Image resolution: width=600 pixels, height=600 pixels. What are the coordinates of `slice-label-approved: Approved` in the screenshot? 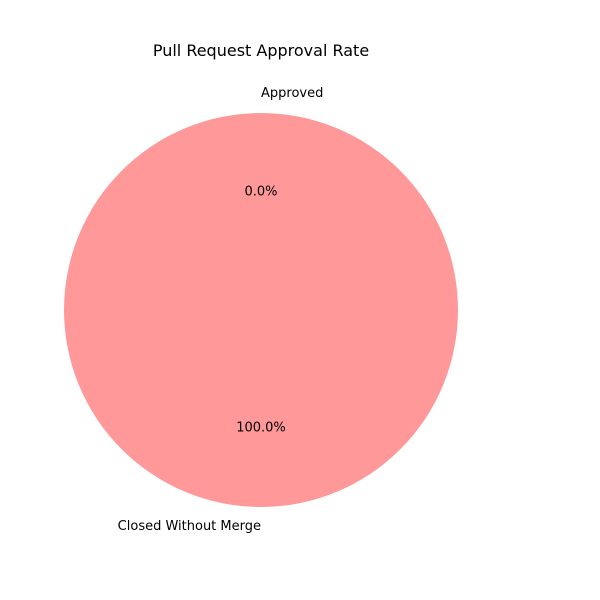 It's located at (292, 93).